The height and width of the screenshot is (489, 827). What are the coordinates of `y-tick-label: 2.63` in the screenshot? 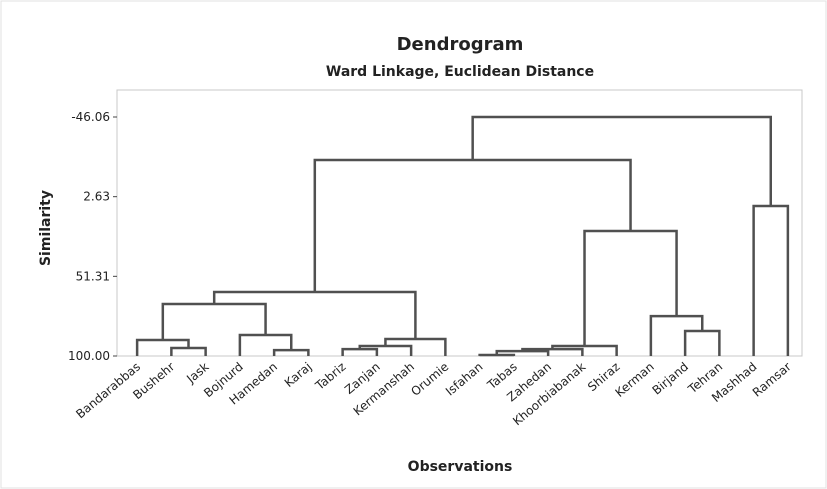 It's located at (96, 197).